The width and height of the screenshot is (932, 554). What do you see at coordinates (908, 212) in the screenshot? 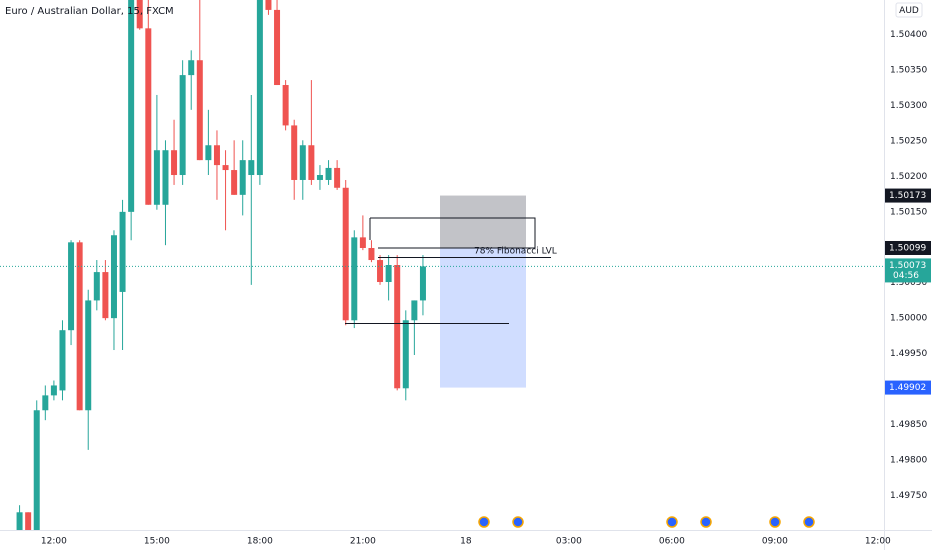
I see `y-tick-label: 1.50150` at bounding box center [908, 212].